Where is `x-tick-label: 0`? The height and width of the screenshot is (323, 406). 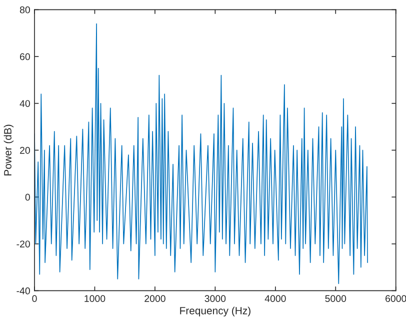
x-tick-label: 0 is located at coordinates (34, 298).